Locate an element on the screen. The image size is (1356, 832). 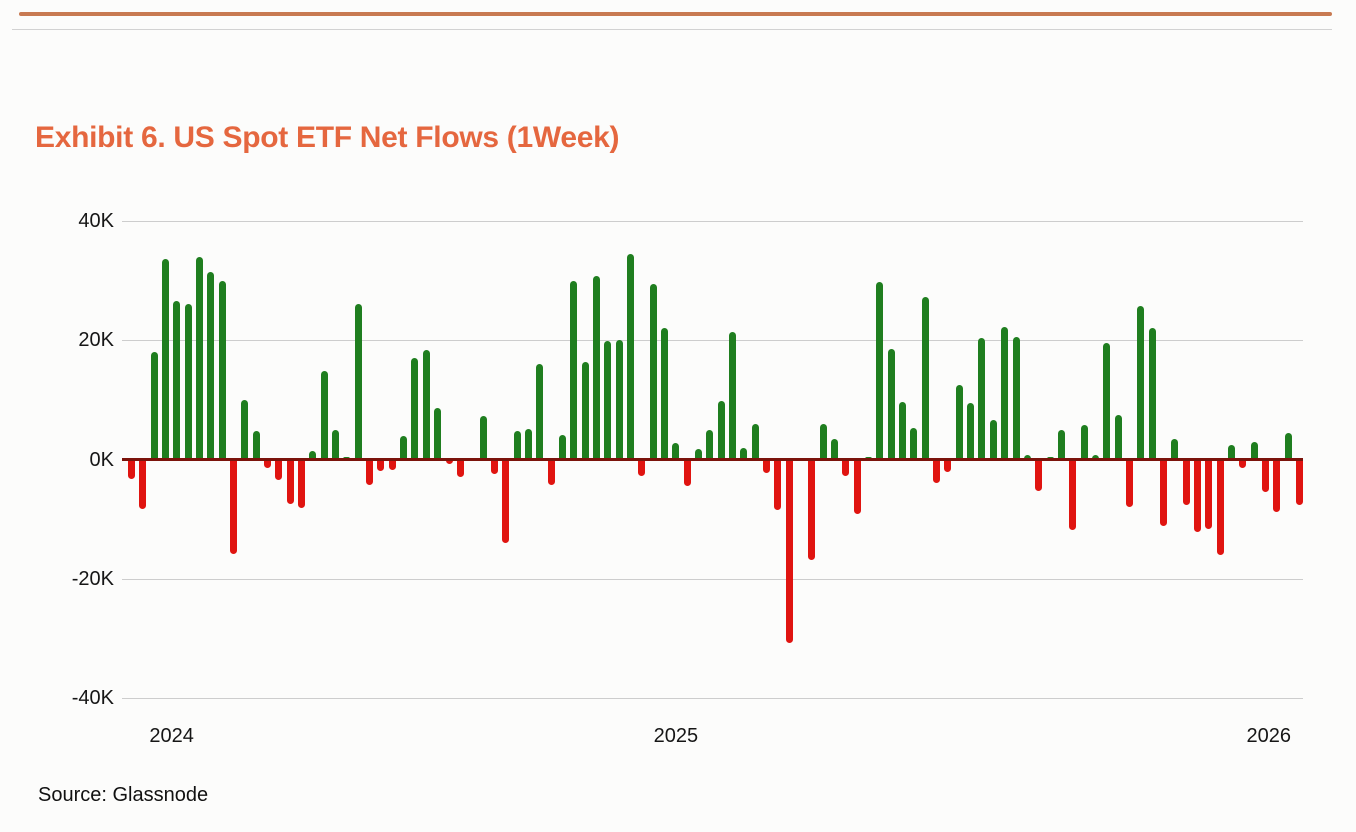
y-tick-label: 40K is located at coordinates (96, 221).